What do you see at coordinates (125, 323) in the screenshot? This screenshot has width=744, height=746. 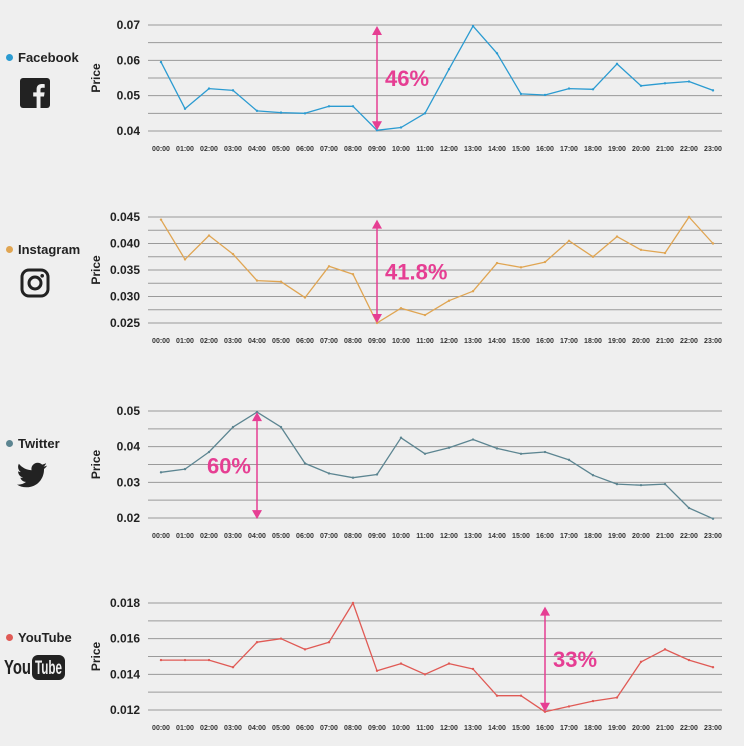 I see `y-tick-label: 0.025` at bounding box center [125, 323].